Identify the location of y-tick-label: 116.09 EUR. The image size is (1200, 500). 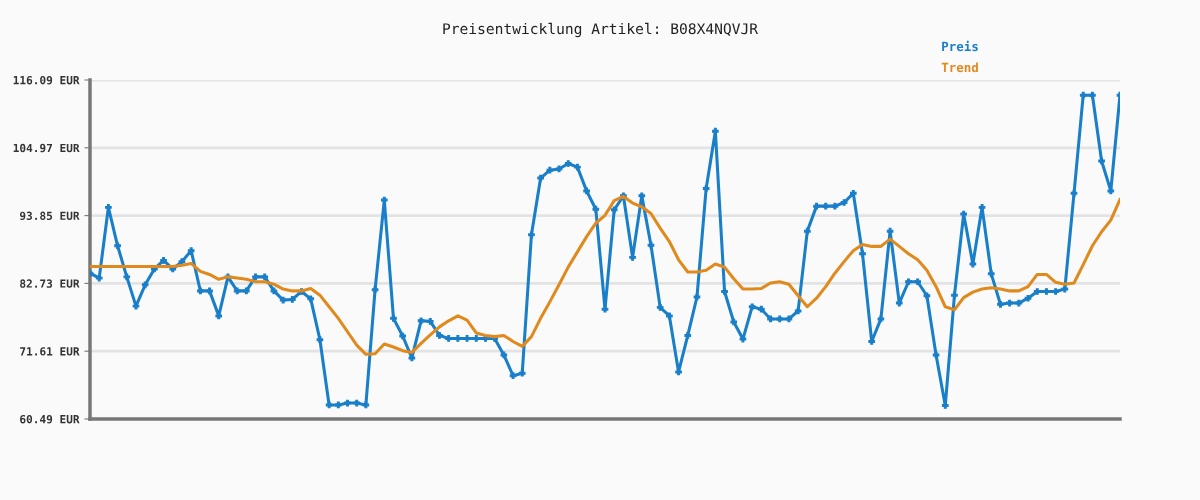
(46, 80).